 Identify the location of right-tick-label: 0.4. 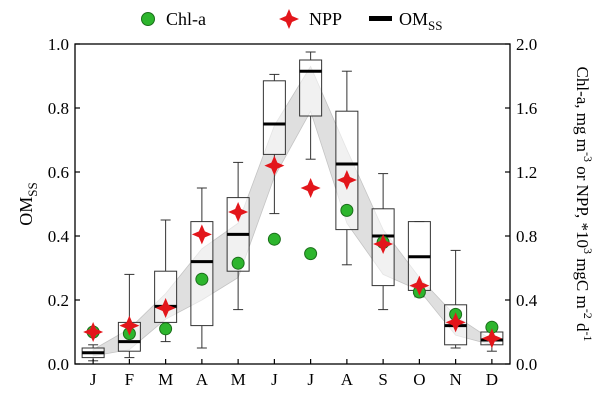
(527, 300).